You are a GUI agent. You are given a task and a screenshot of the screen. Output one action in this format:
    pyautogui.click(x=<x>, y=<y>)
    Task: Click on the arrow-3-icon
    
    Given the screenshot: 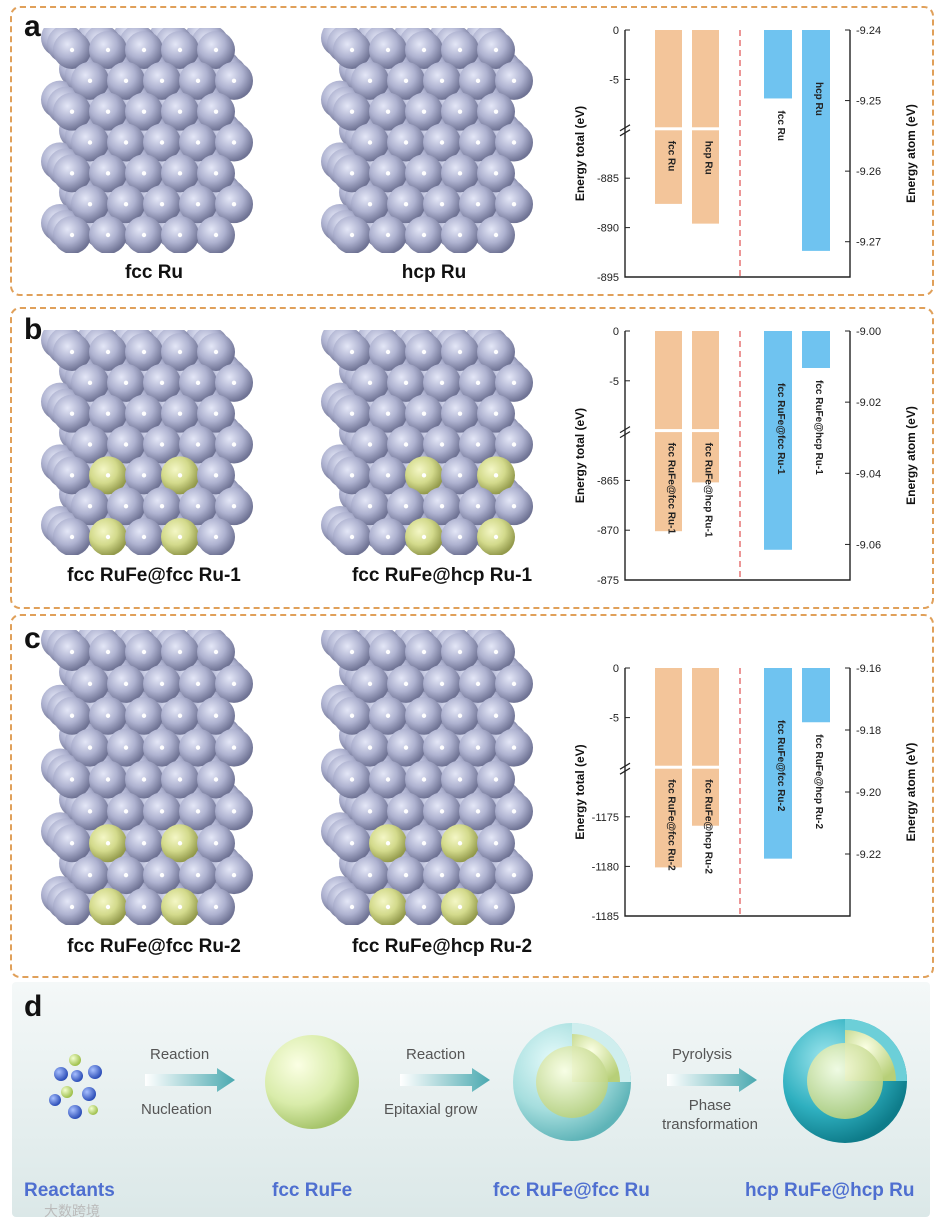 What is the action you would take?
    pyautogui.click(x=712, y=1080)
    